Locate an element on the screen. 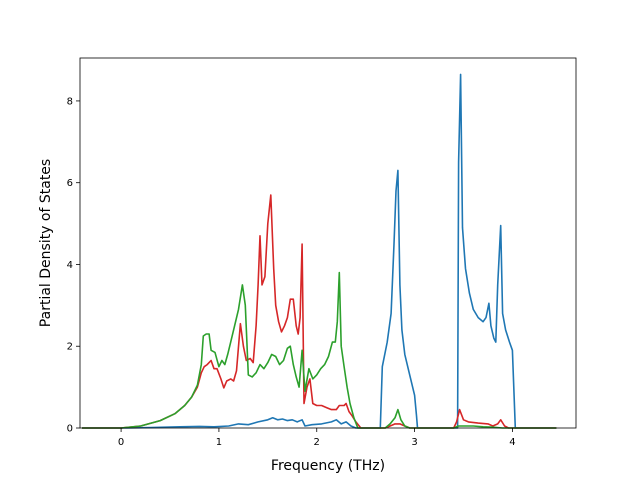  x-axis-label: Frequency (THz) is located at coordinates (328, 466).